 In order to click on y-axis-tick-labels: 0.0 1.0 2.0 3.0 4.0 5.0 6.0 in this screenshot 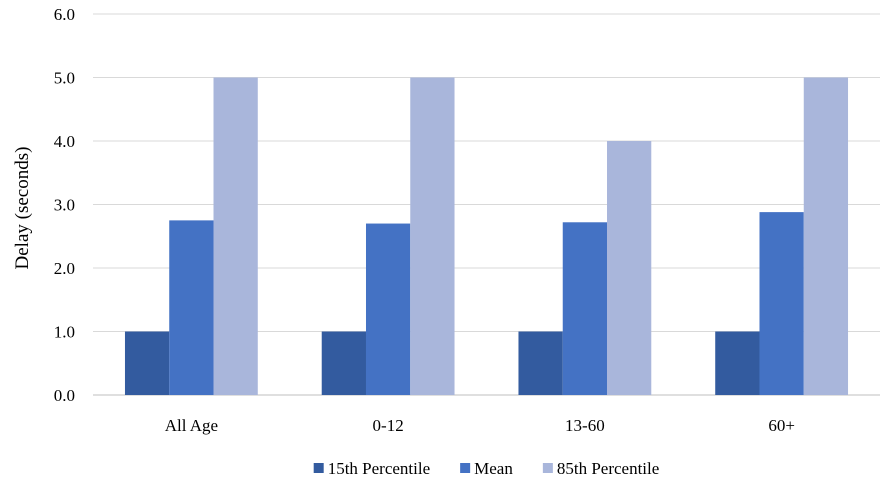, I will do `click(64, 205)`.